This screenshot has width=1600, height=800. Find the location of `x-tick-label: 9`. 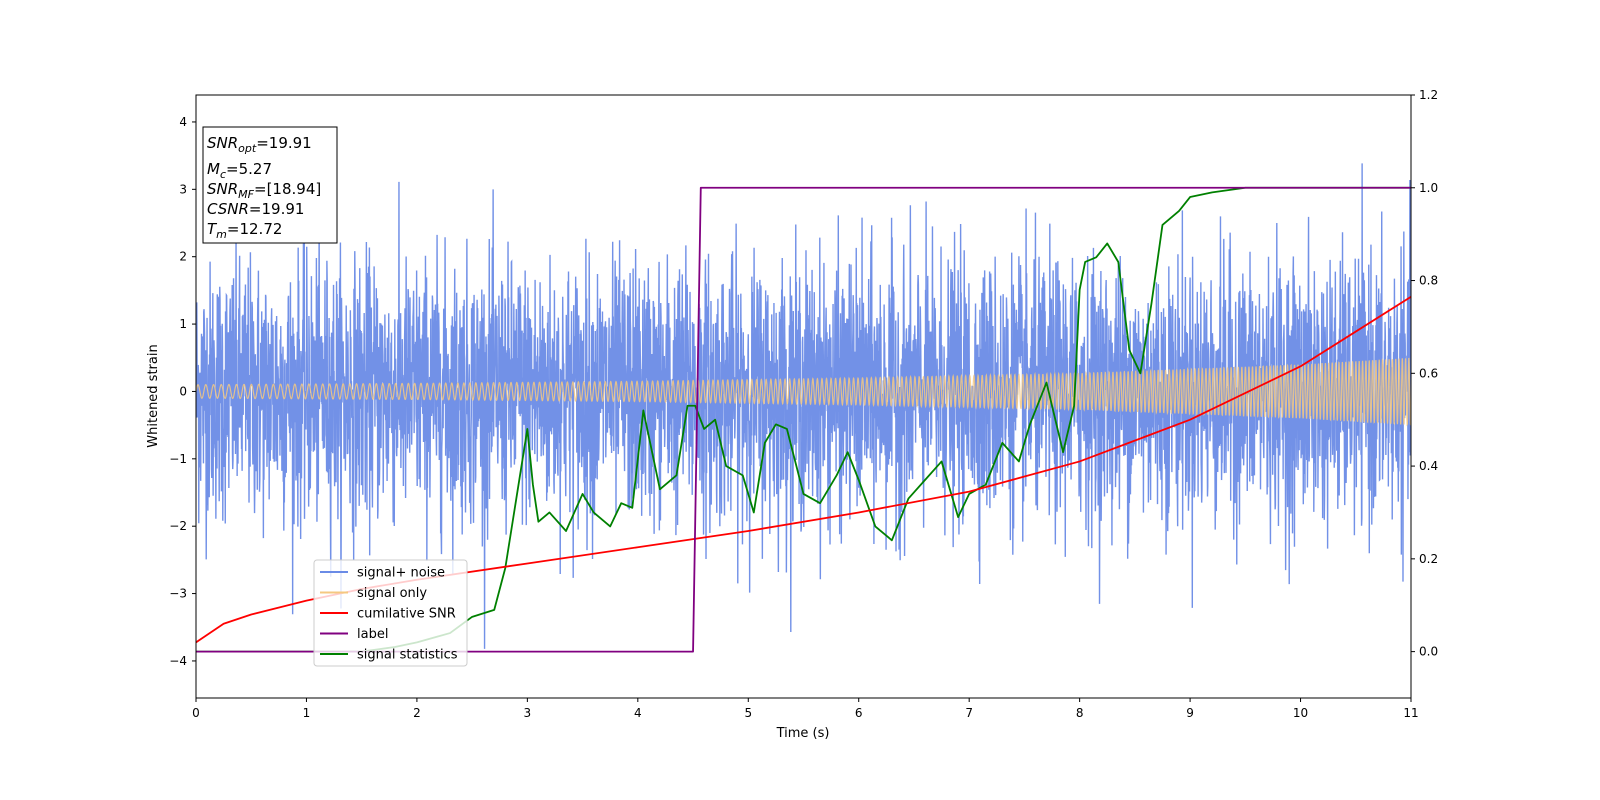

x-tick-label: 9 is located at coordinates (1190, 713).